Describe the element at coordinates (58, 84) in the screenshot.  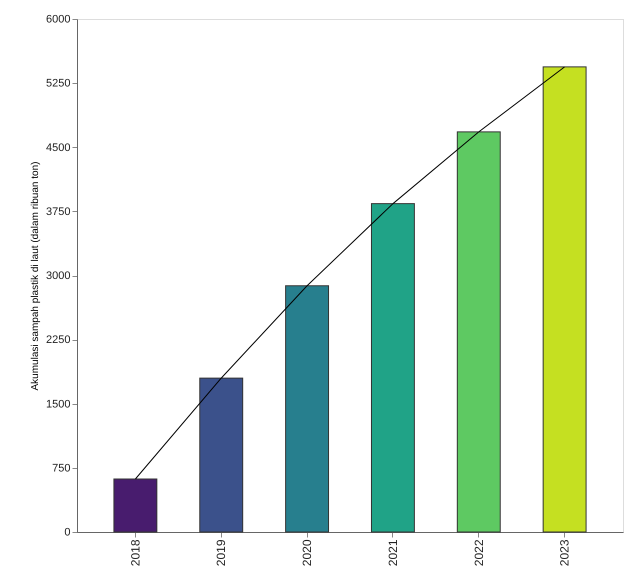
I see `y-tick-label: 5250` at that location.